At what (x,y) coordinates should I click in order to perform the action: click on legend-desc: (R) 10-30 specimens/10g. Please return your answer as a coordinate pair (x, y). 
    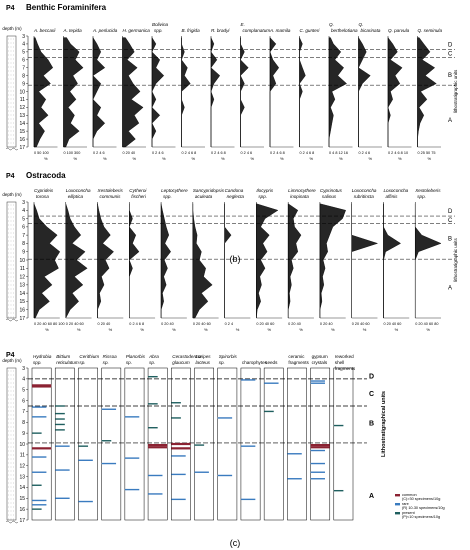
    Looking at the image, I should click on (423, 508).